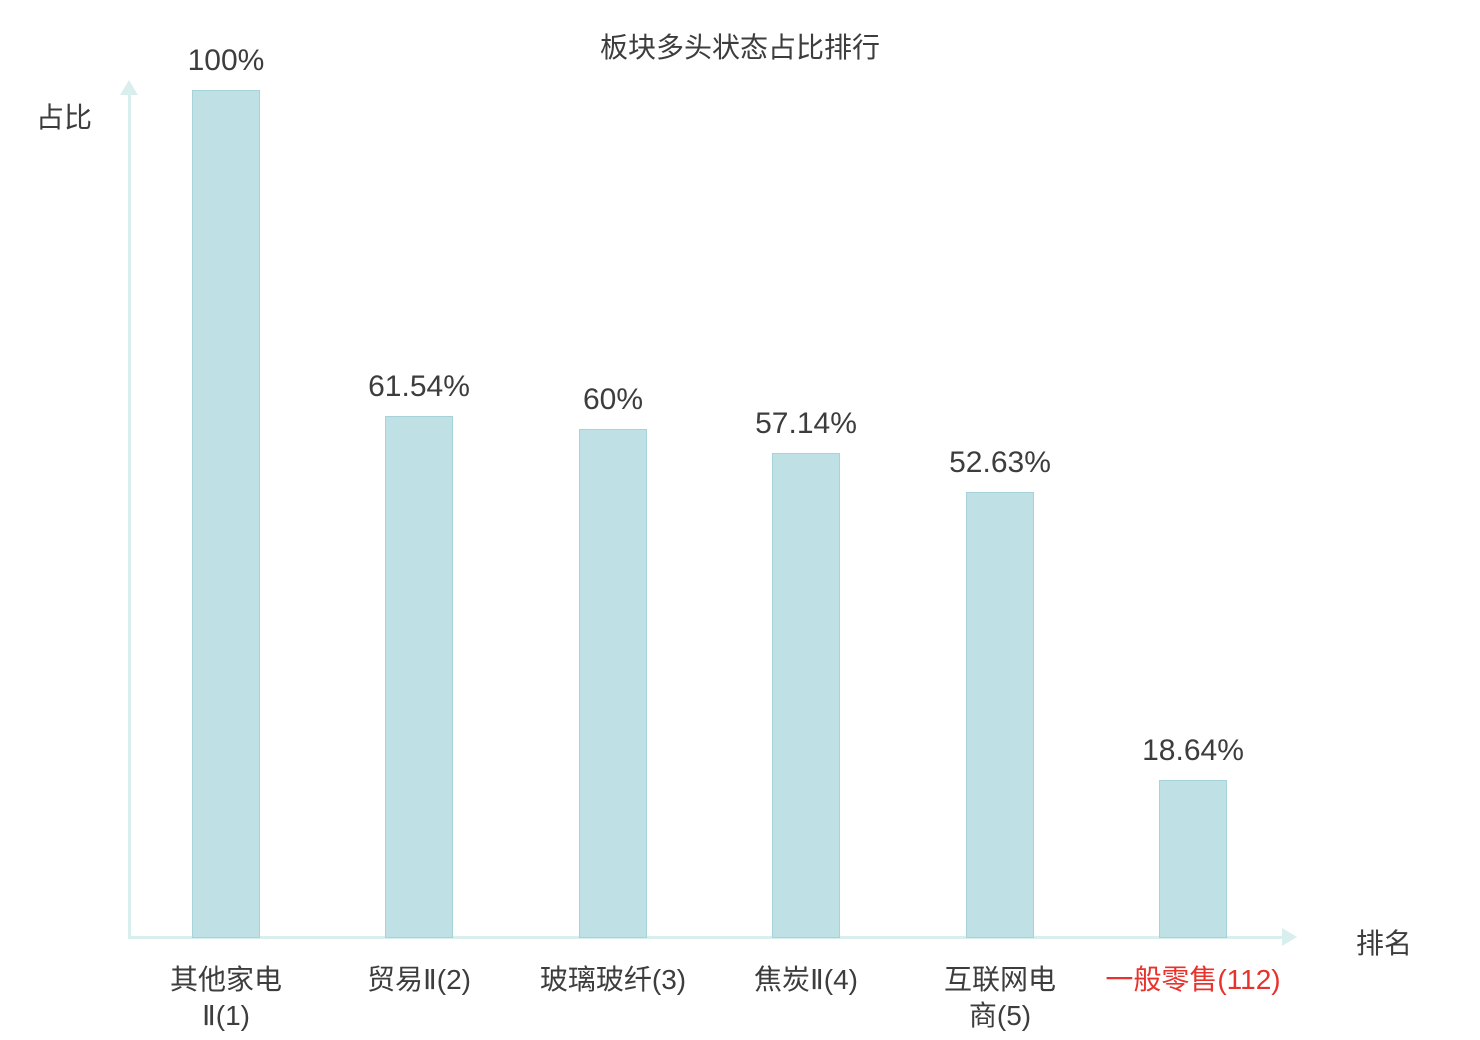 The image size is (1480, 1040). I want to click on x-axis-arrow-icon, so click(1289, 937).